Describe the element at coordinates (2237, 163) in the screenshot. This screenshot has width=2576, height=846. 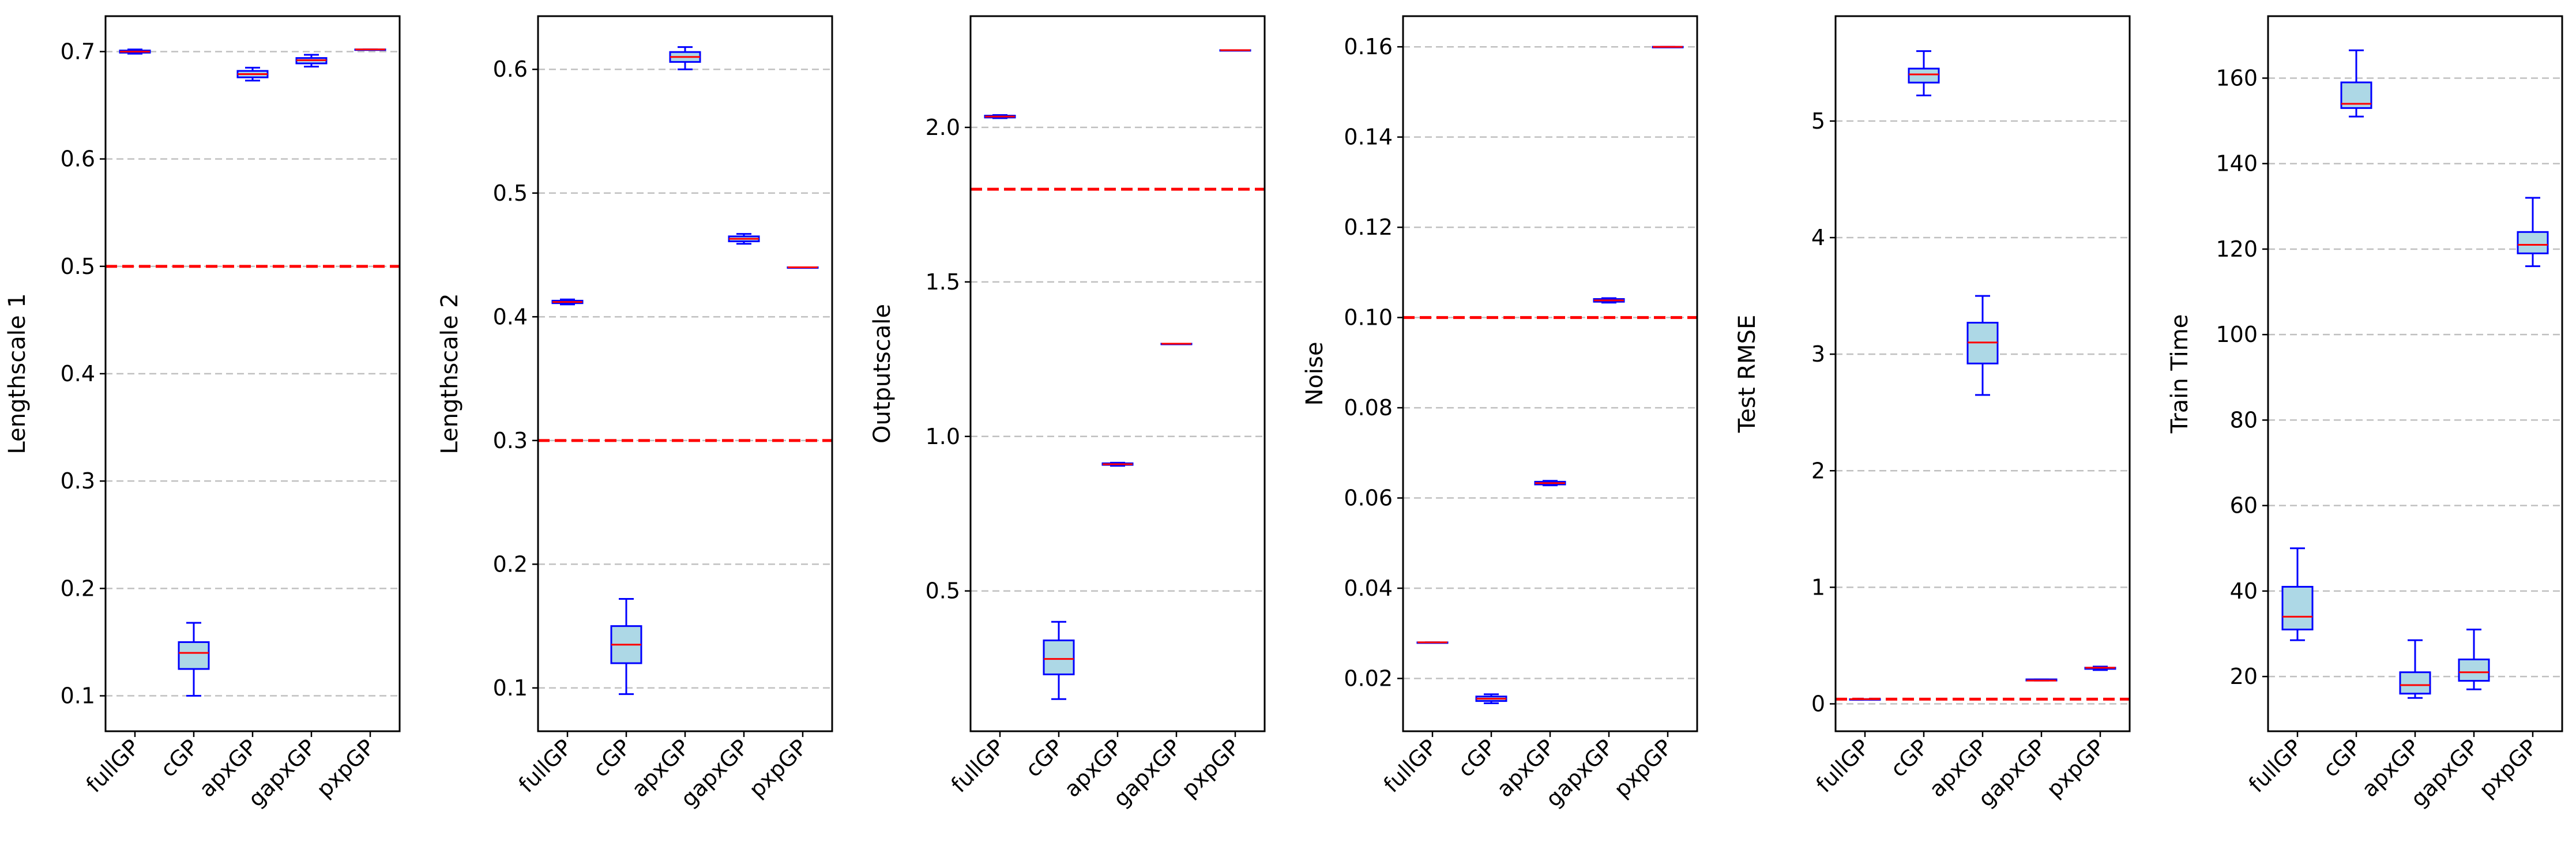
I see `y-tick-label: 140` at that location.